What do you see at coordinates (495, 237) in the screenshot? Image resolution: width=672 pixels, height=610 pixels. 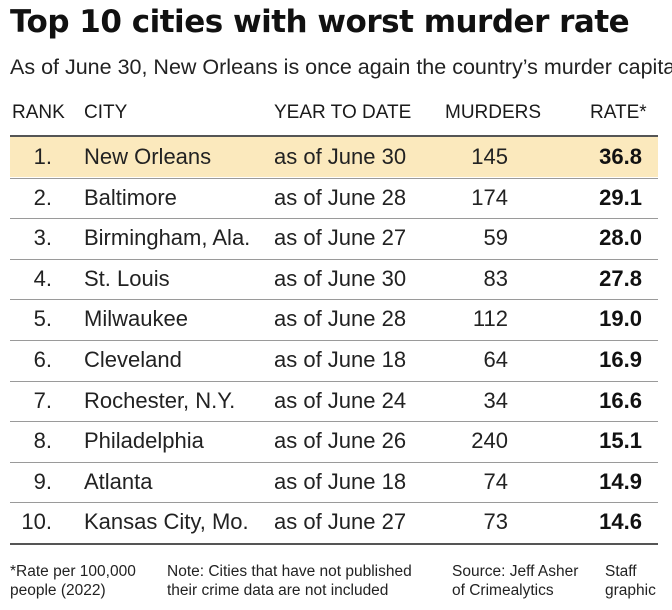 I see `cell-murders: 59` at bounding box center [495, 237].